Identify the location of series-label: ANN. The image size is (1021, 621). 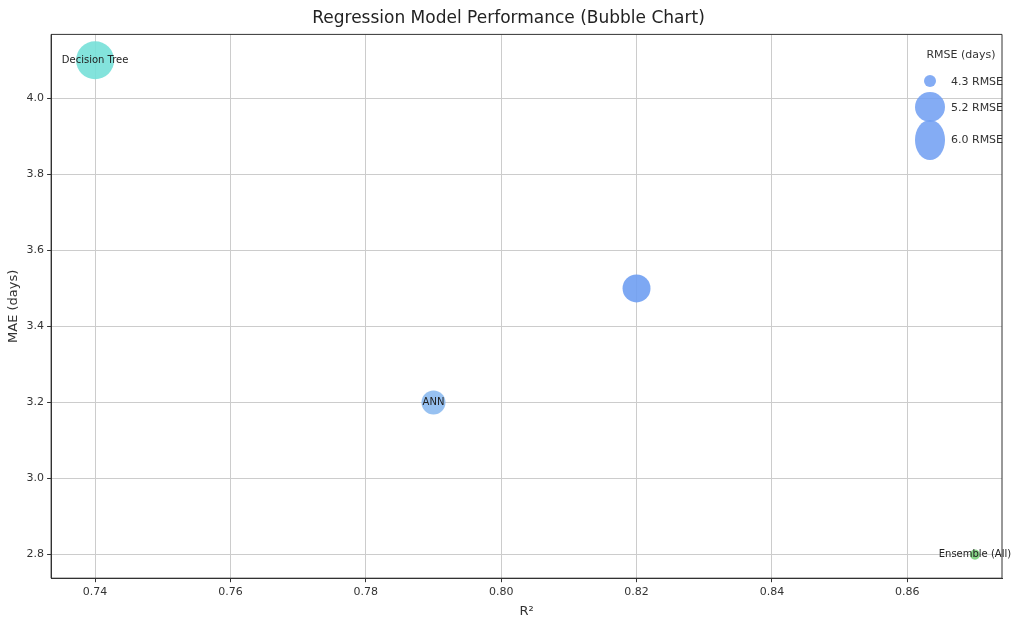
(433, 402).